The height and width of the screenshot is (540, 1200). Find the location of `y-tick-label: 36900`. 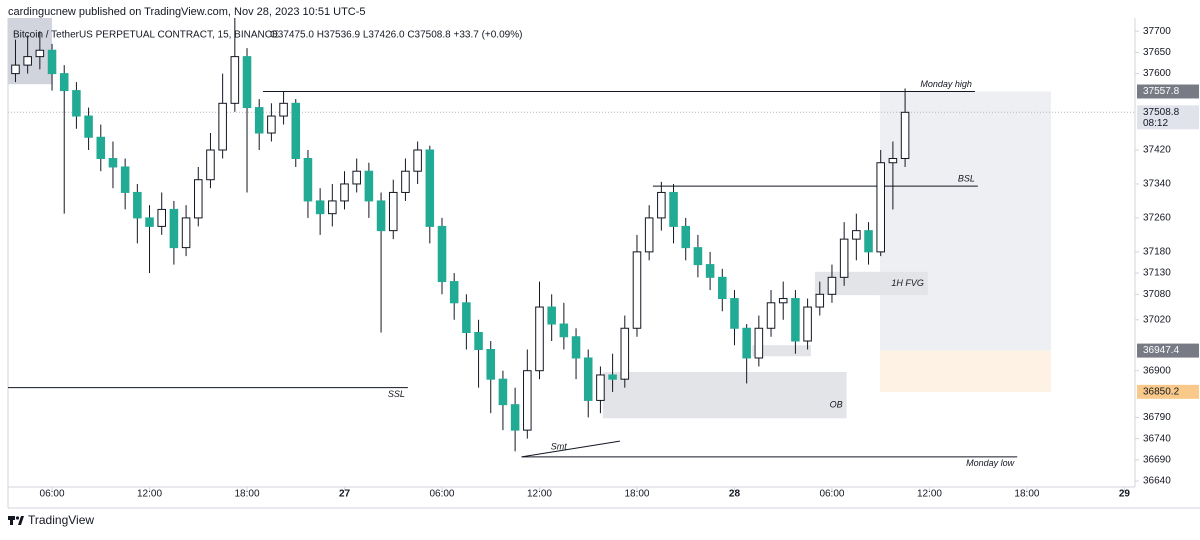

y-tick-label: 36900 is located at coordinates (1157, 370).